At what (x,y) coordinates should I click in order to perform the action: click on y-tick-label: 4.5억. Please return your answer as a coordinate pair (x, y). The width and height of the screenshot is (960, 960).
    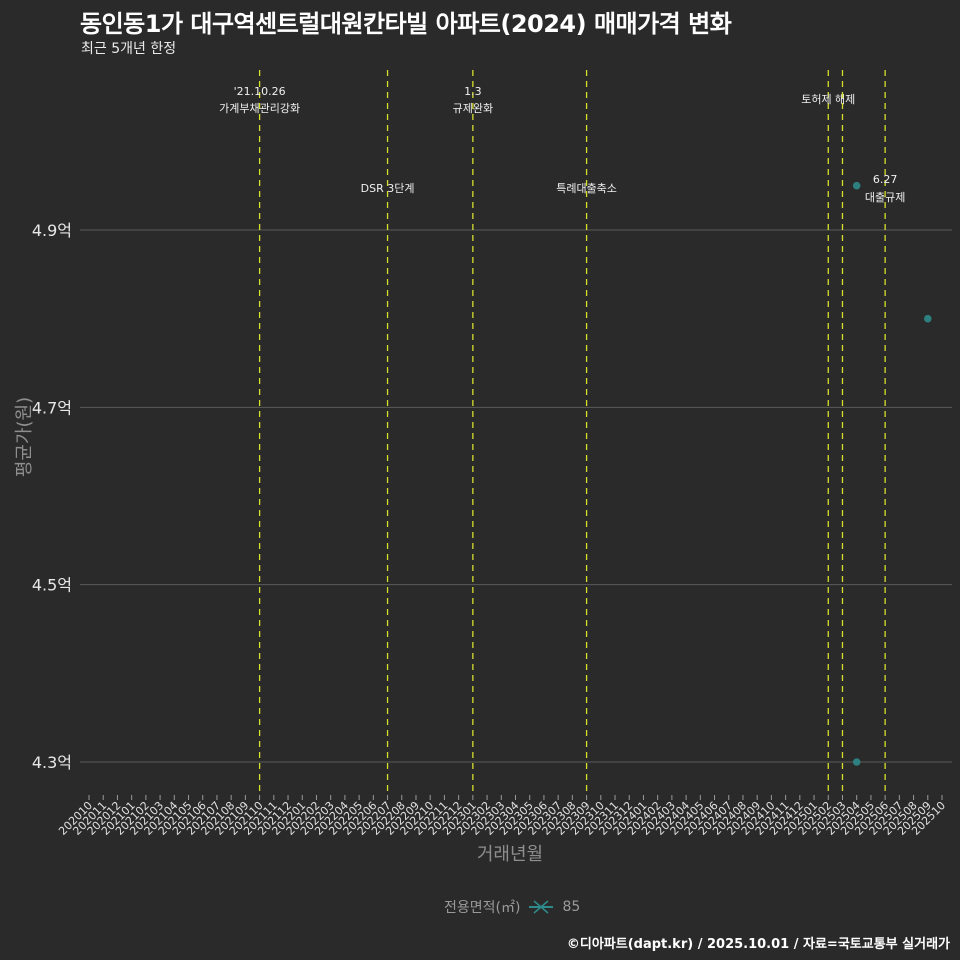
    Looking at the image, I should click on (52, 585).